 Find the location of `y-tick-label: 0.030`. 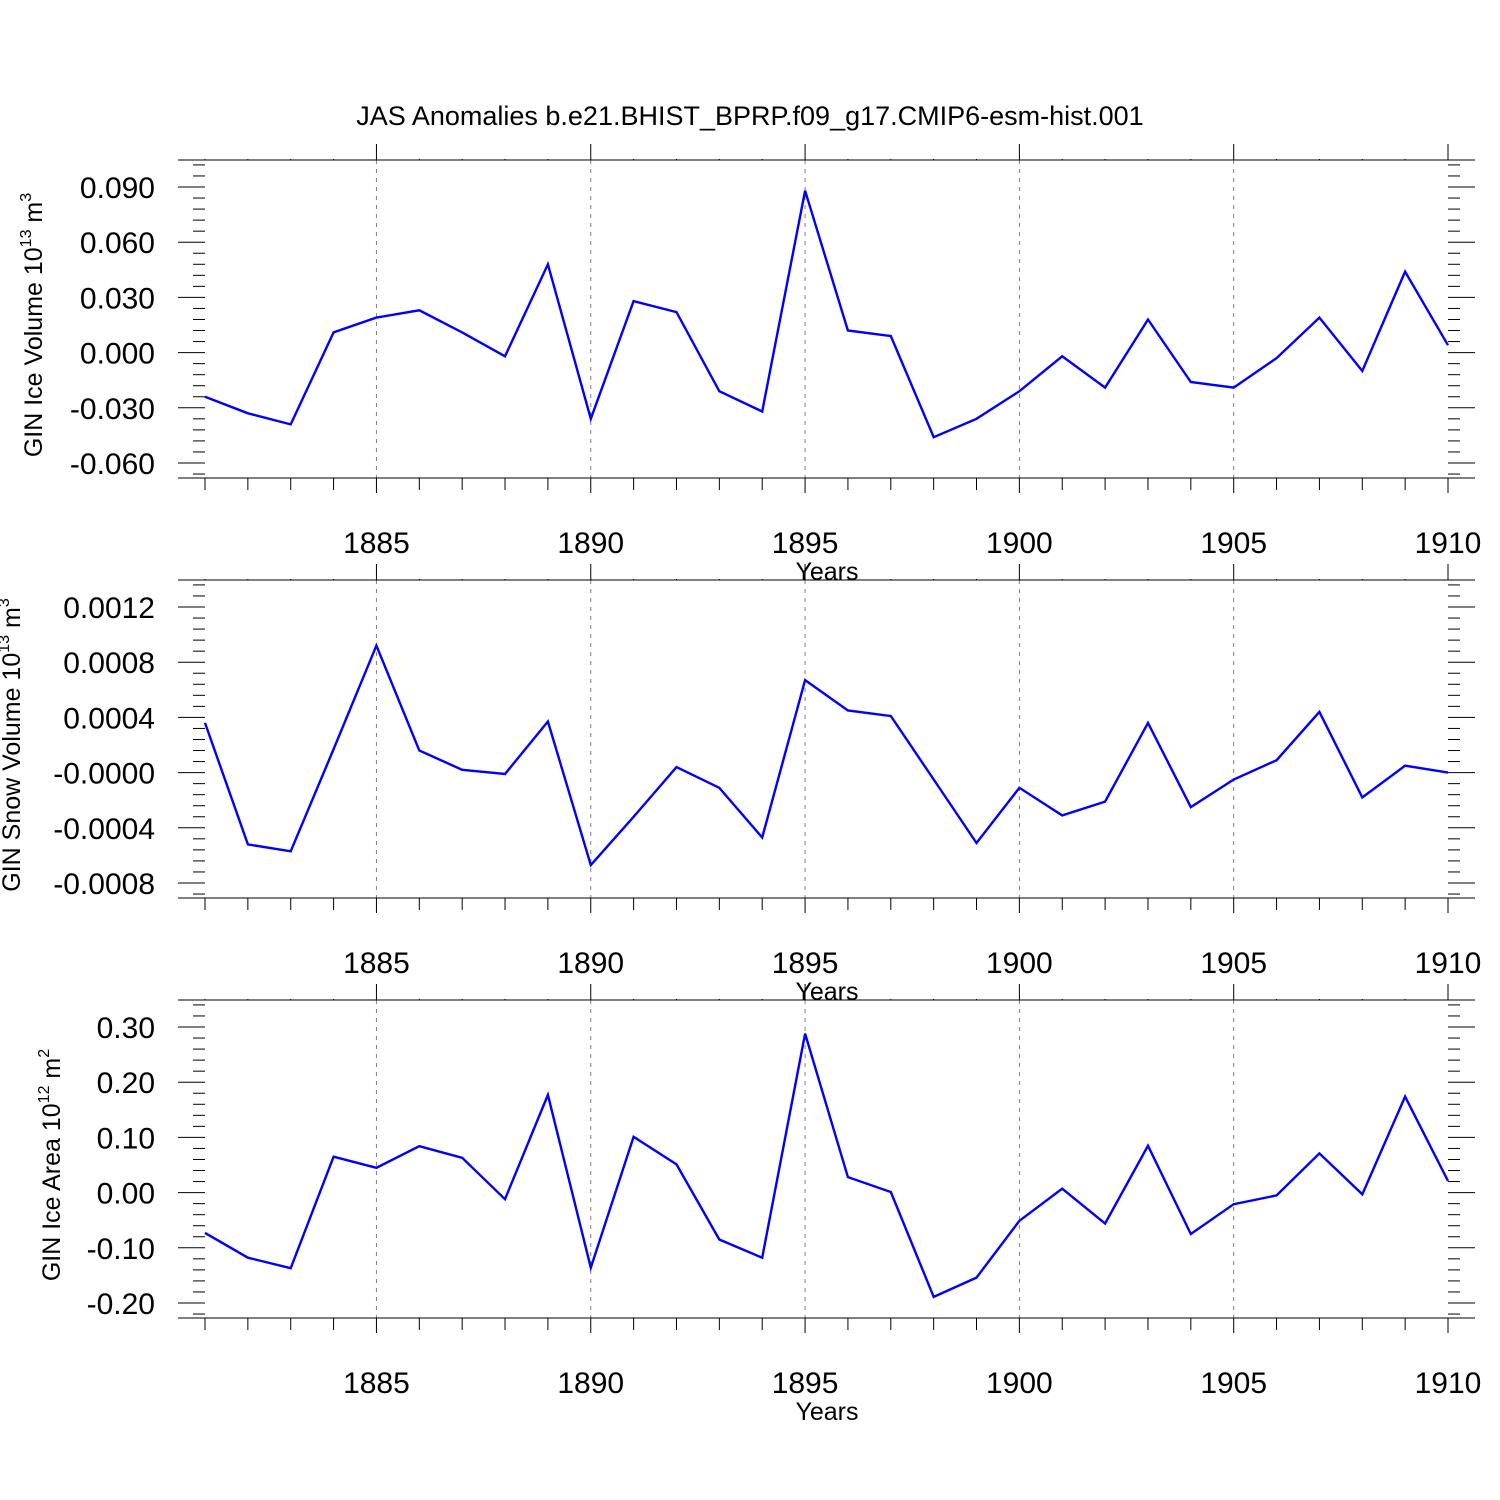

y-tick-label: 0.030 is located at coordinates (117, 298).